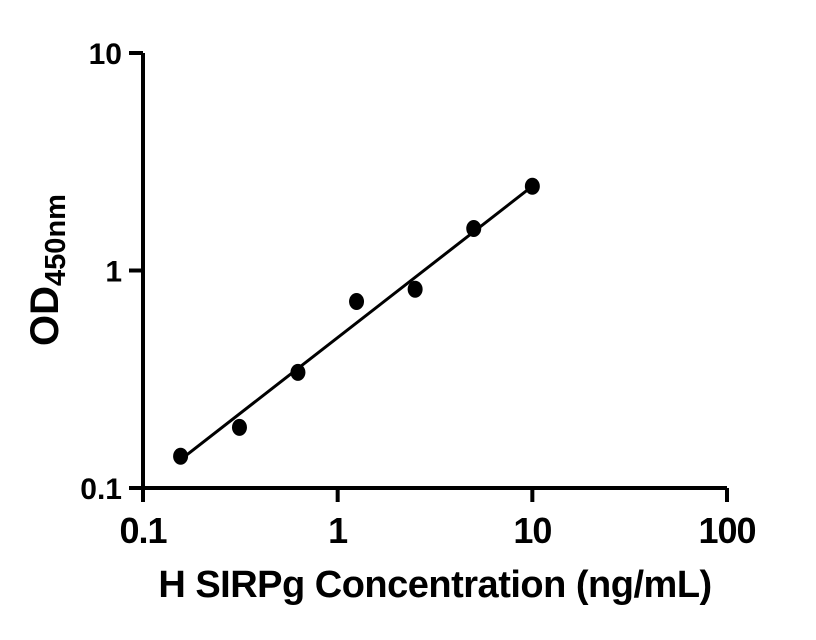  What do you see at coordinates (435, 585) in the screenshot?
I see `x-axis-title: H SIRPg Concentration (ng/mL)` at bounding box center [435, 585].